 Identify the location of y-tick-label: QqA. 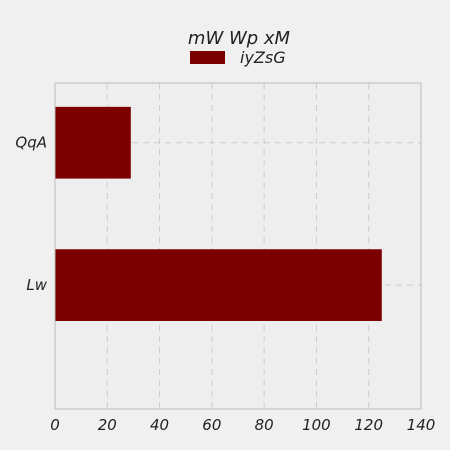
(31, 143).